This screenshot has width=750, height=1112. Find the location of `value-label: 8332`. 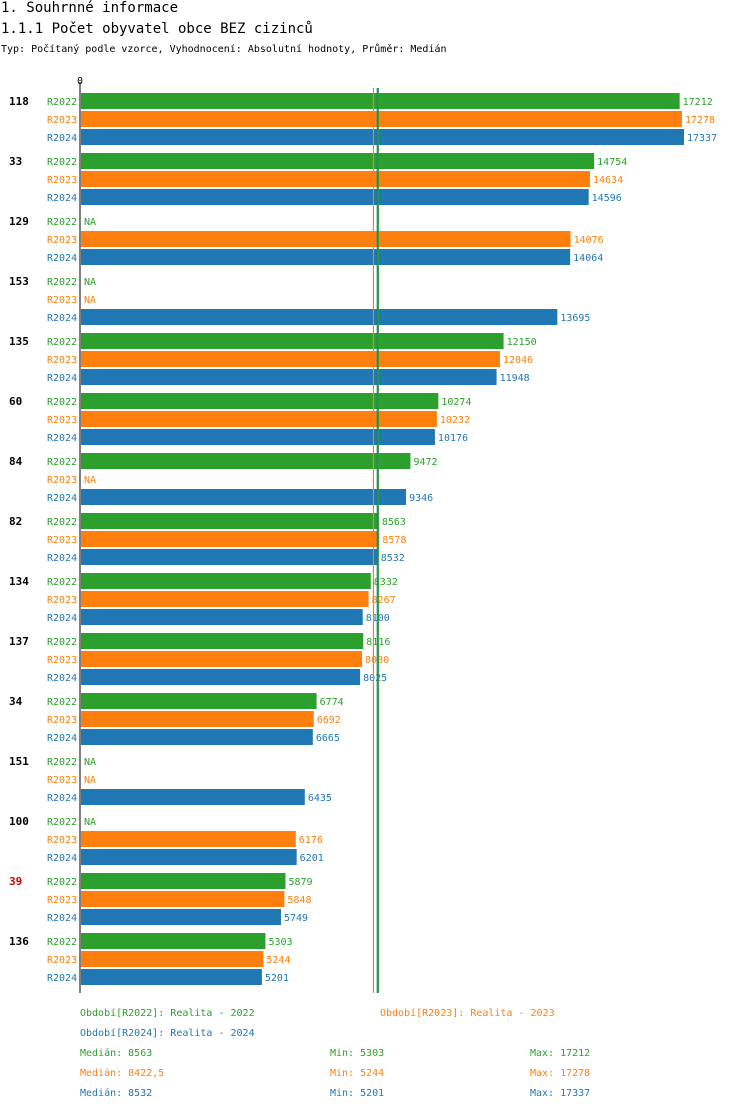

value-label: 8332 is located at coordinates (386, 582).